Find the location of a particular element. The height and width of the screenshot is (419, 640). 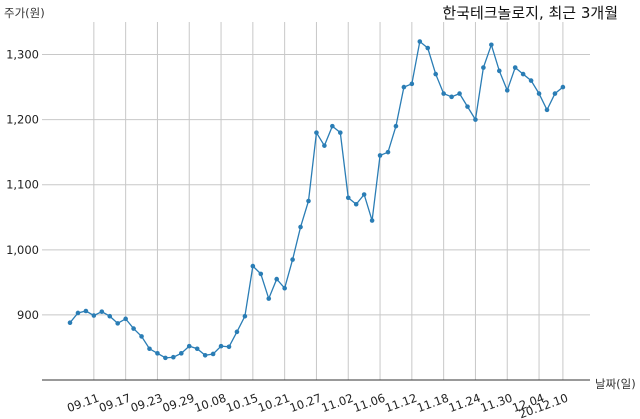

x-tick-label: 10.08 is located at coordinates (210, 403).